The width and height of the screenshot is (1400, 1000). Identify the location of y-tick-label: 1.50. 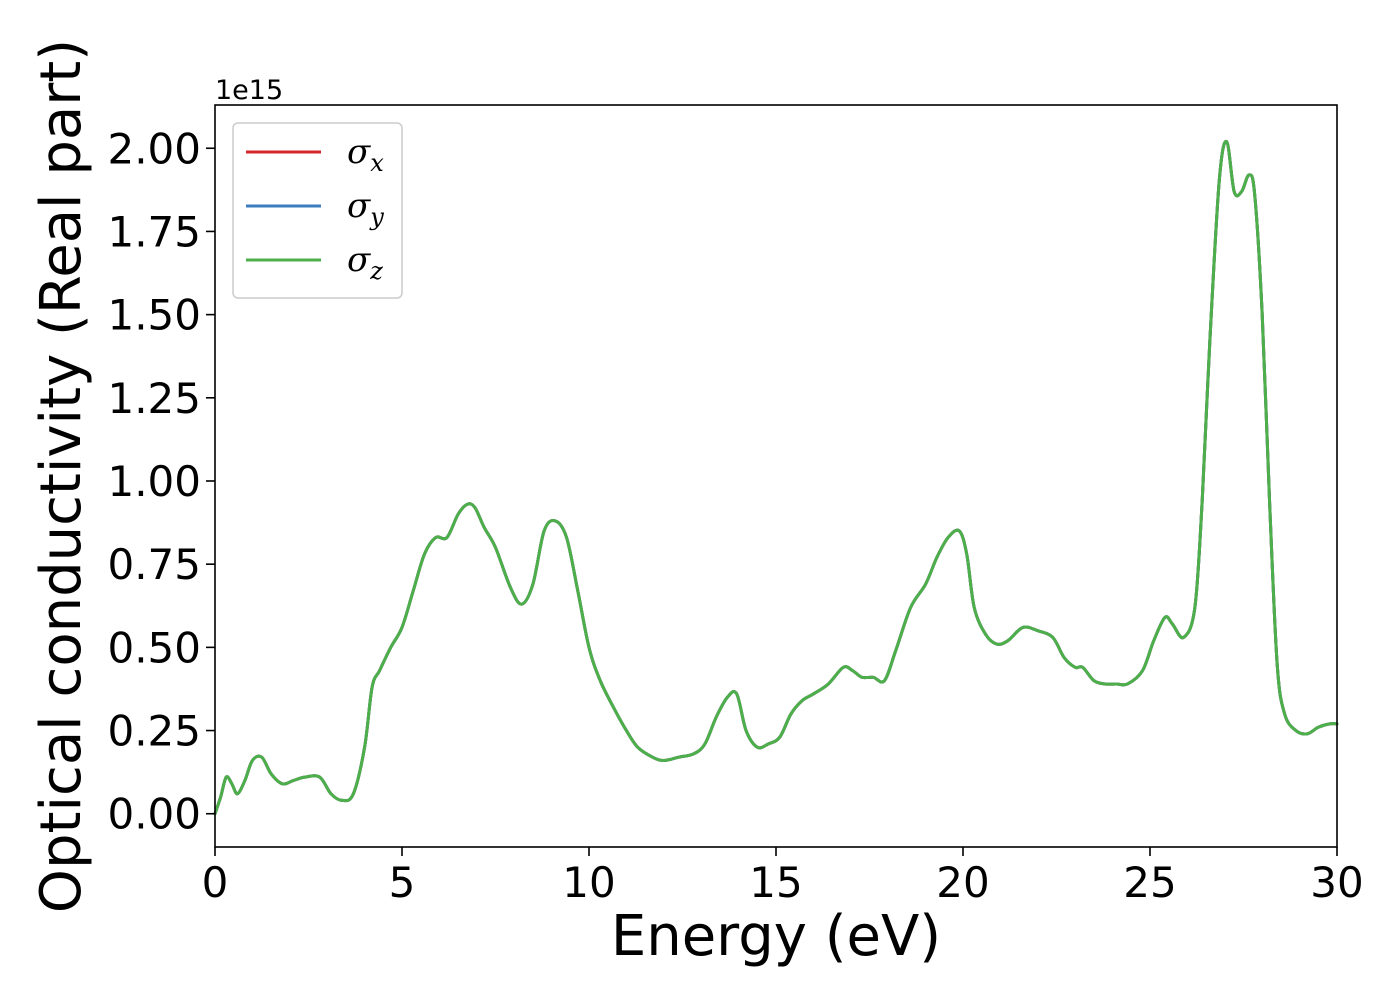
(154, 315).